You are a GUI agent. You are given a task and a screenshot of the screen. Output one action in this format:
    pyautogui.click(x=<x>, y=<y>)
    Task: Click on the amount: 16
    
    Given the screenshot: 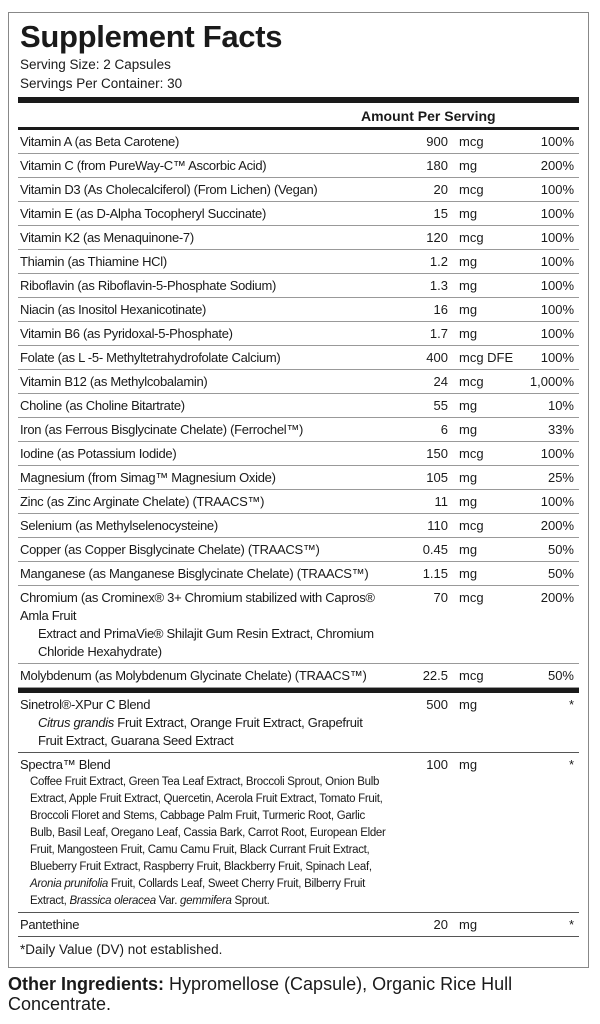 What is the action you would take?
    pyautogui.click(x=440, y=309)
    